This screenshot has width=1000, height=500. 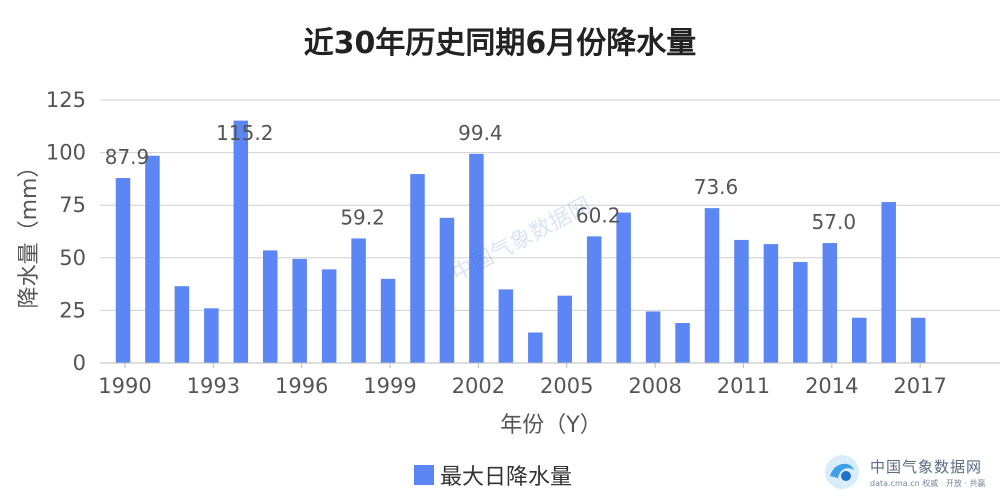 What do you see at coordinates (834, 222) in the screenshot?
I see `data-label-2014: 57.0` at bounding box center [834, 222].